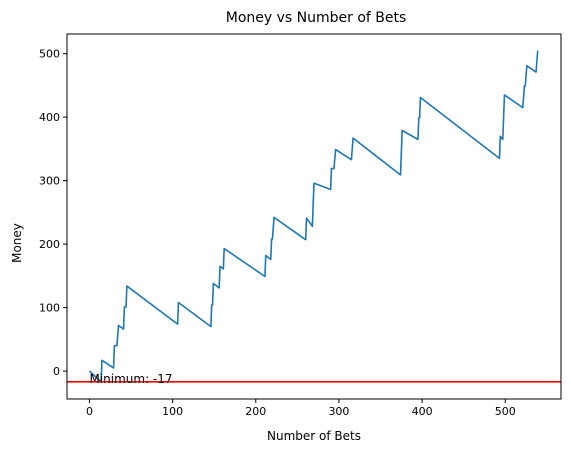 This screenshot has width=571, height=453. Describe the element at coordinates (130, 379) in the screenshot. I see `minimum-annotation: Minimum: -17` at that location.